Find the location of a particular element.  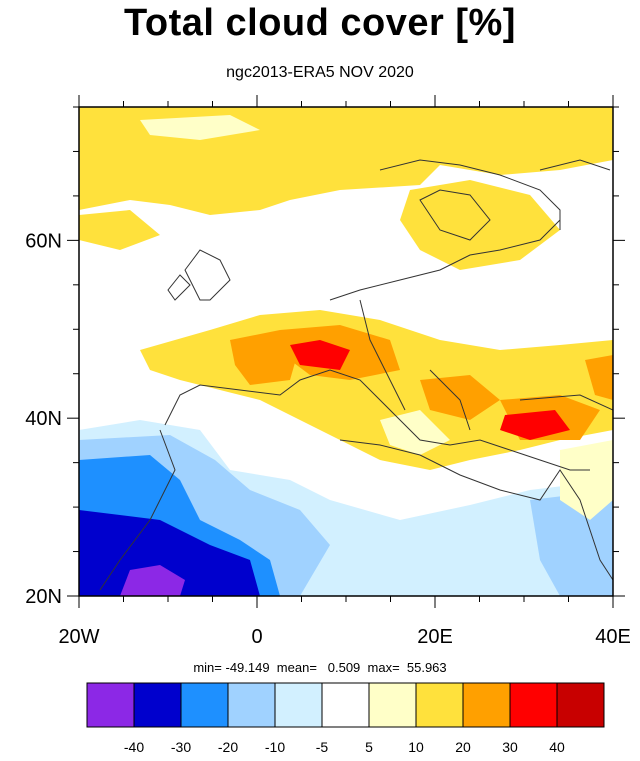

colorbar-label: -40 is located at coordinates (134, 747).